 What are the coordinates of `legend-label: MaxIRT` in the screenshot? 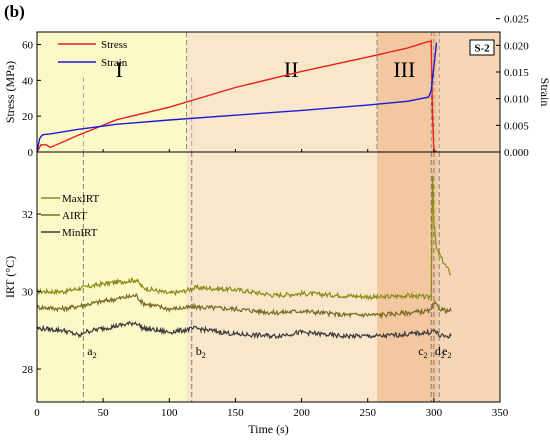 It's located at (81, 199).